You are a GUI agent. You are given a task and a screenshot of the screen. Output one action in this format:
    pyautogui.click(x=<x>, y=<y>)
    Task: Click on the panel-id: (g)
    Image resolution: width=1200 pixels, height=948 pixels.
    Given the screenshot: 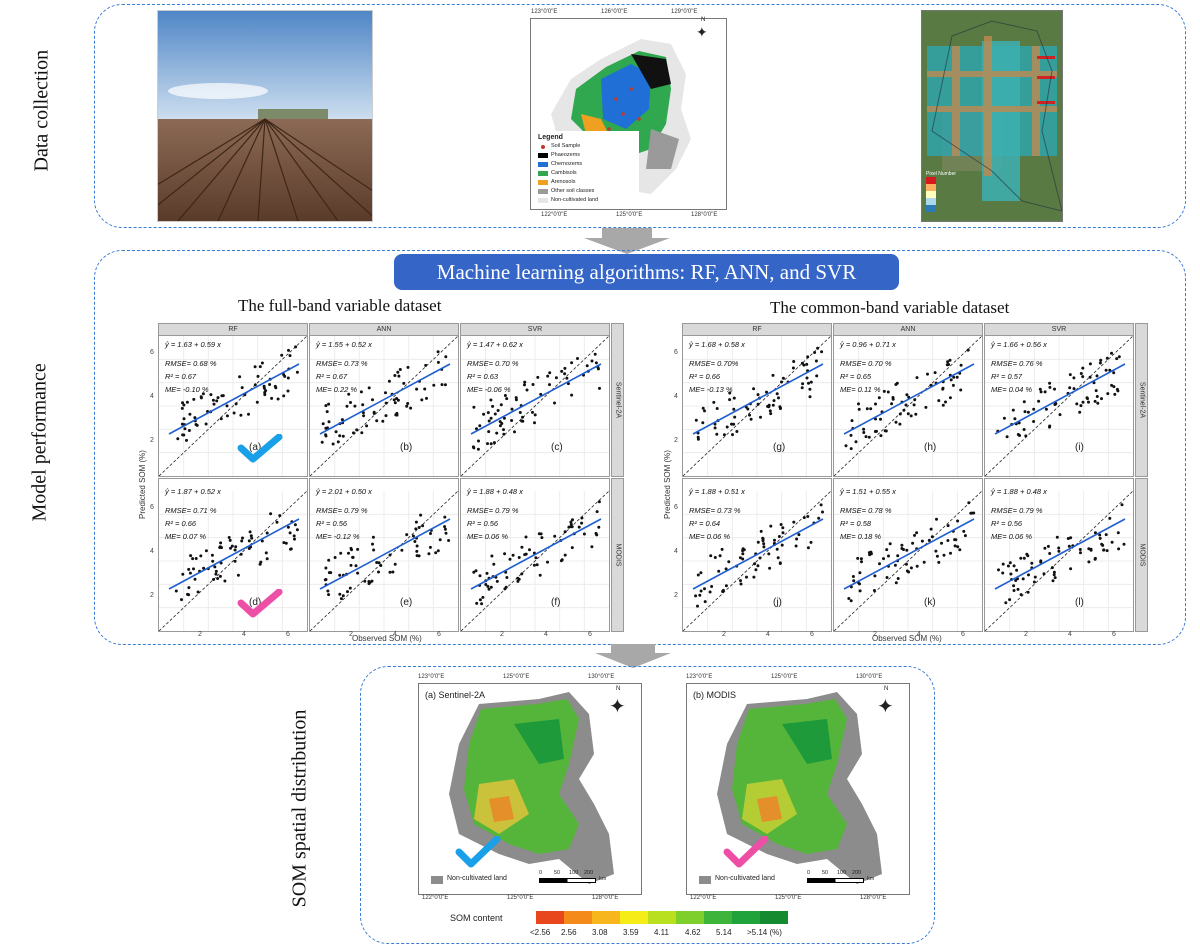 What is the action you would take?
    pyautogui.click(x=779, y=447)
    